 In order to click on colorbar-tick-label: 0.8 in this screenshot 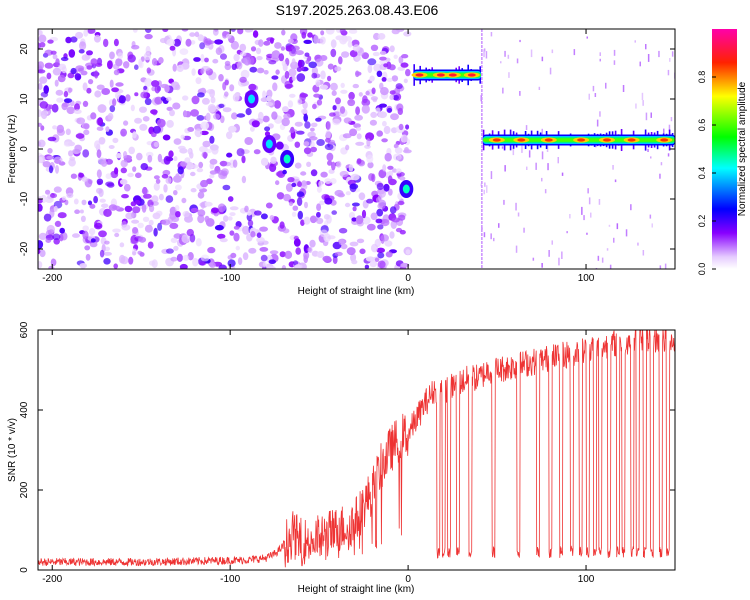, I will do `click(702, 77)`.